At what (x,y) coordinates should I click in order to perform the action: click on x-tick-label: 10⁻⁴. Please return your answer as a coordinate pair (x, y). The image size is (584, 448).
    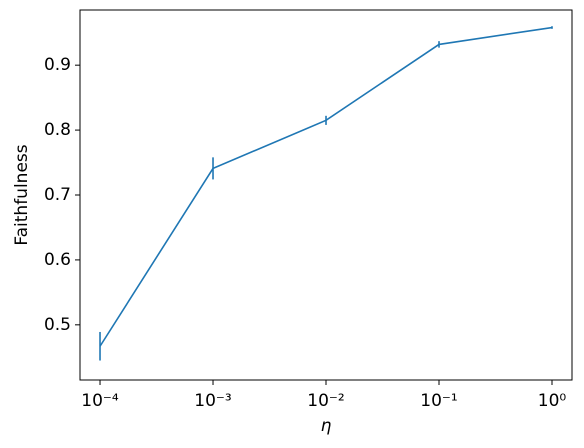
    Looking at the image, I should click on (100, 401).